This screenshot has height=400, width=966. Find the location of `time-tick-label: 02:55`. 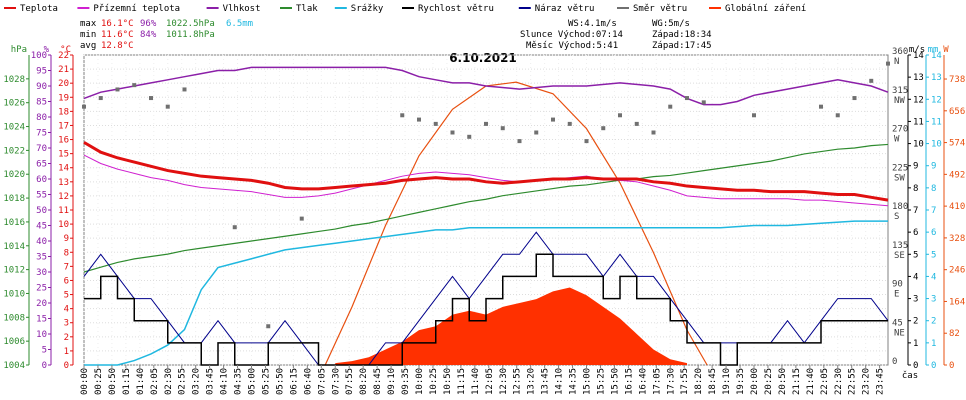

time-tick-label: 02:55 is located at coordinates (183, 381).